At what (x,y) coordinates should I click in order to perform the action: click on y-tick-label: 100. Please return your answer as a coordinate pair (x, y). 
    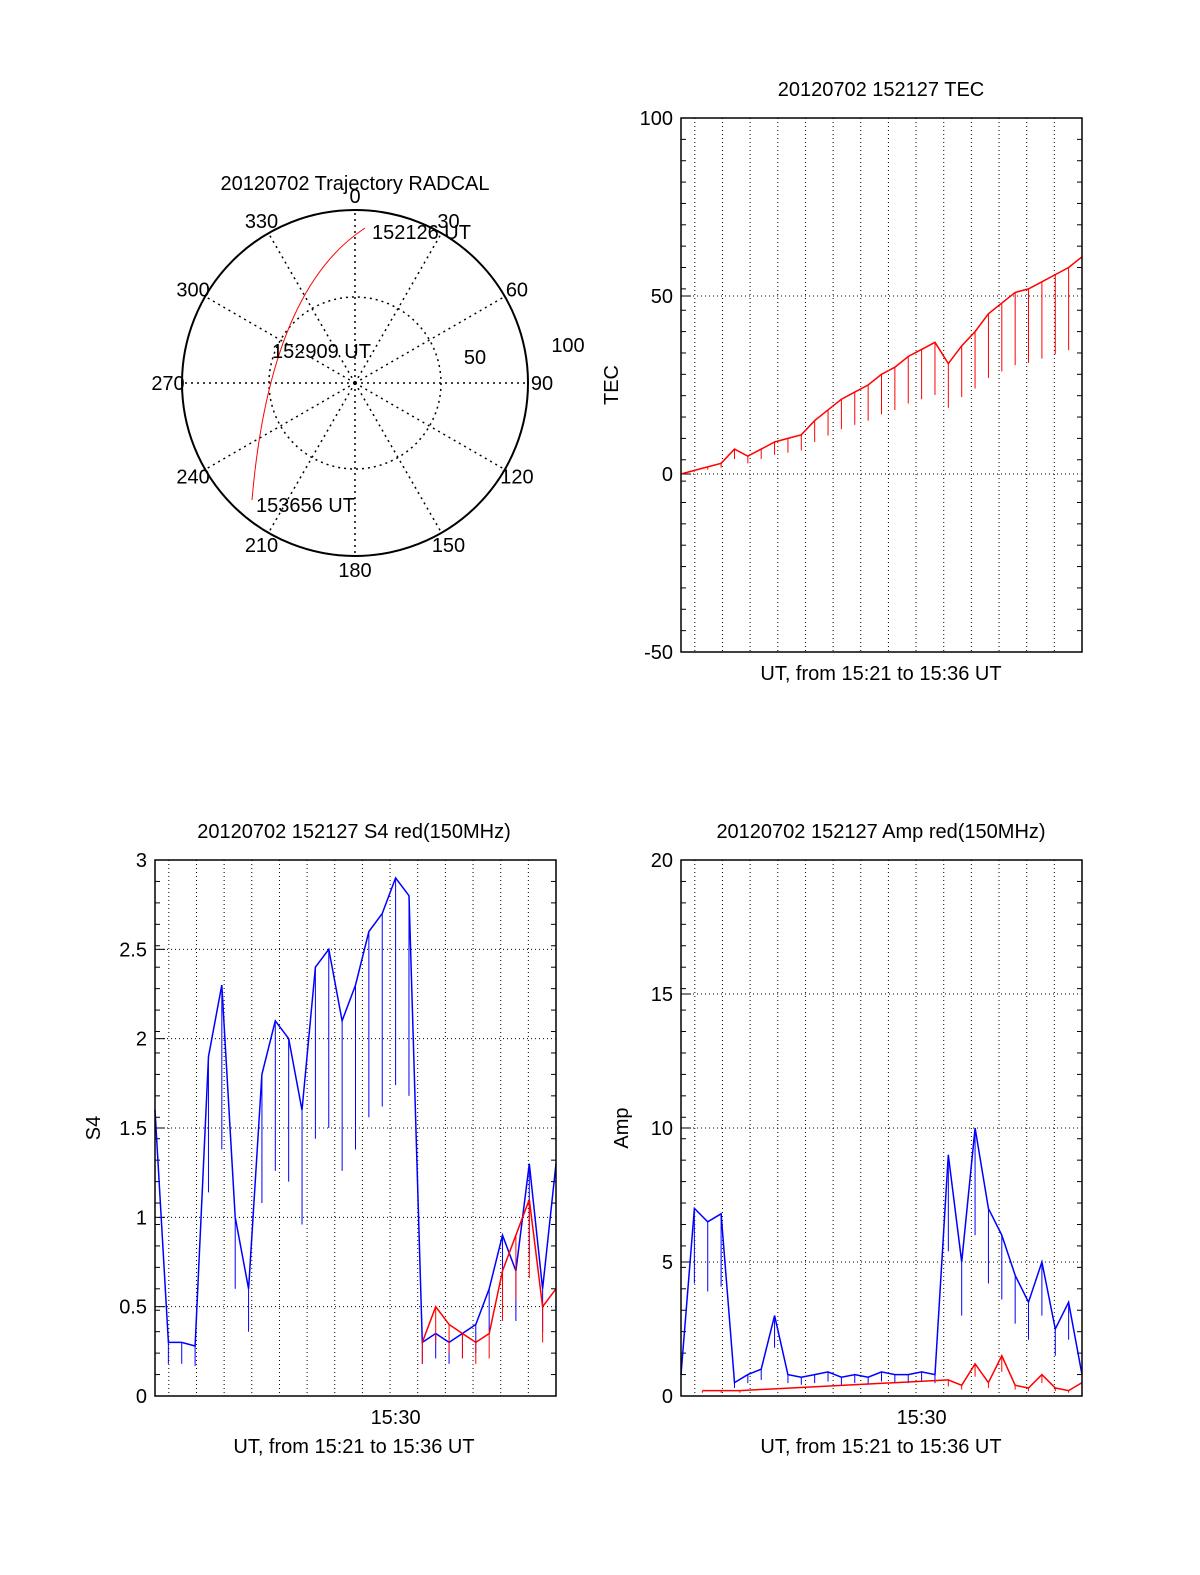
    Looking at the image, I should click on (656, 119).